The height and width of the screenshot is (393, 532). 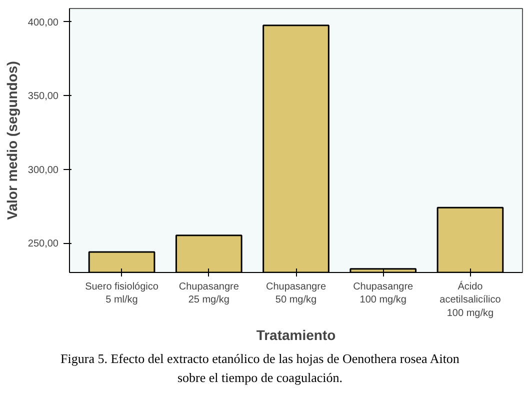 What do you see at coordinates (12, 140) in the screenshot?
I see `y-axis-title: Valor medio (segundos)` at bounding box center [12, 140].